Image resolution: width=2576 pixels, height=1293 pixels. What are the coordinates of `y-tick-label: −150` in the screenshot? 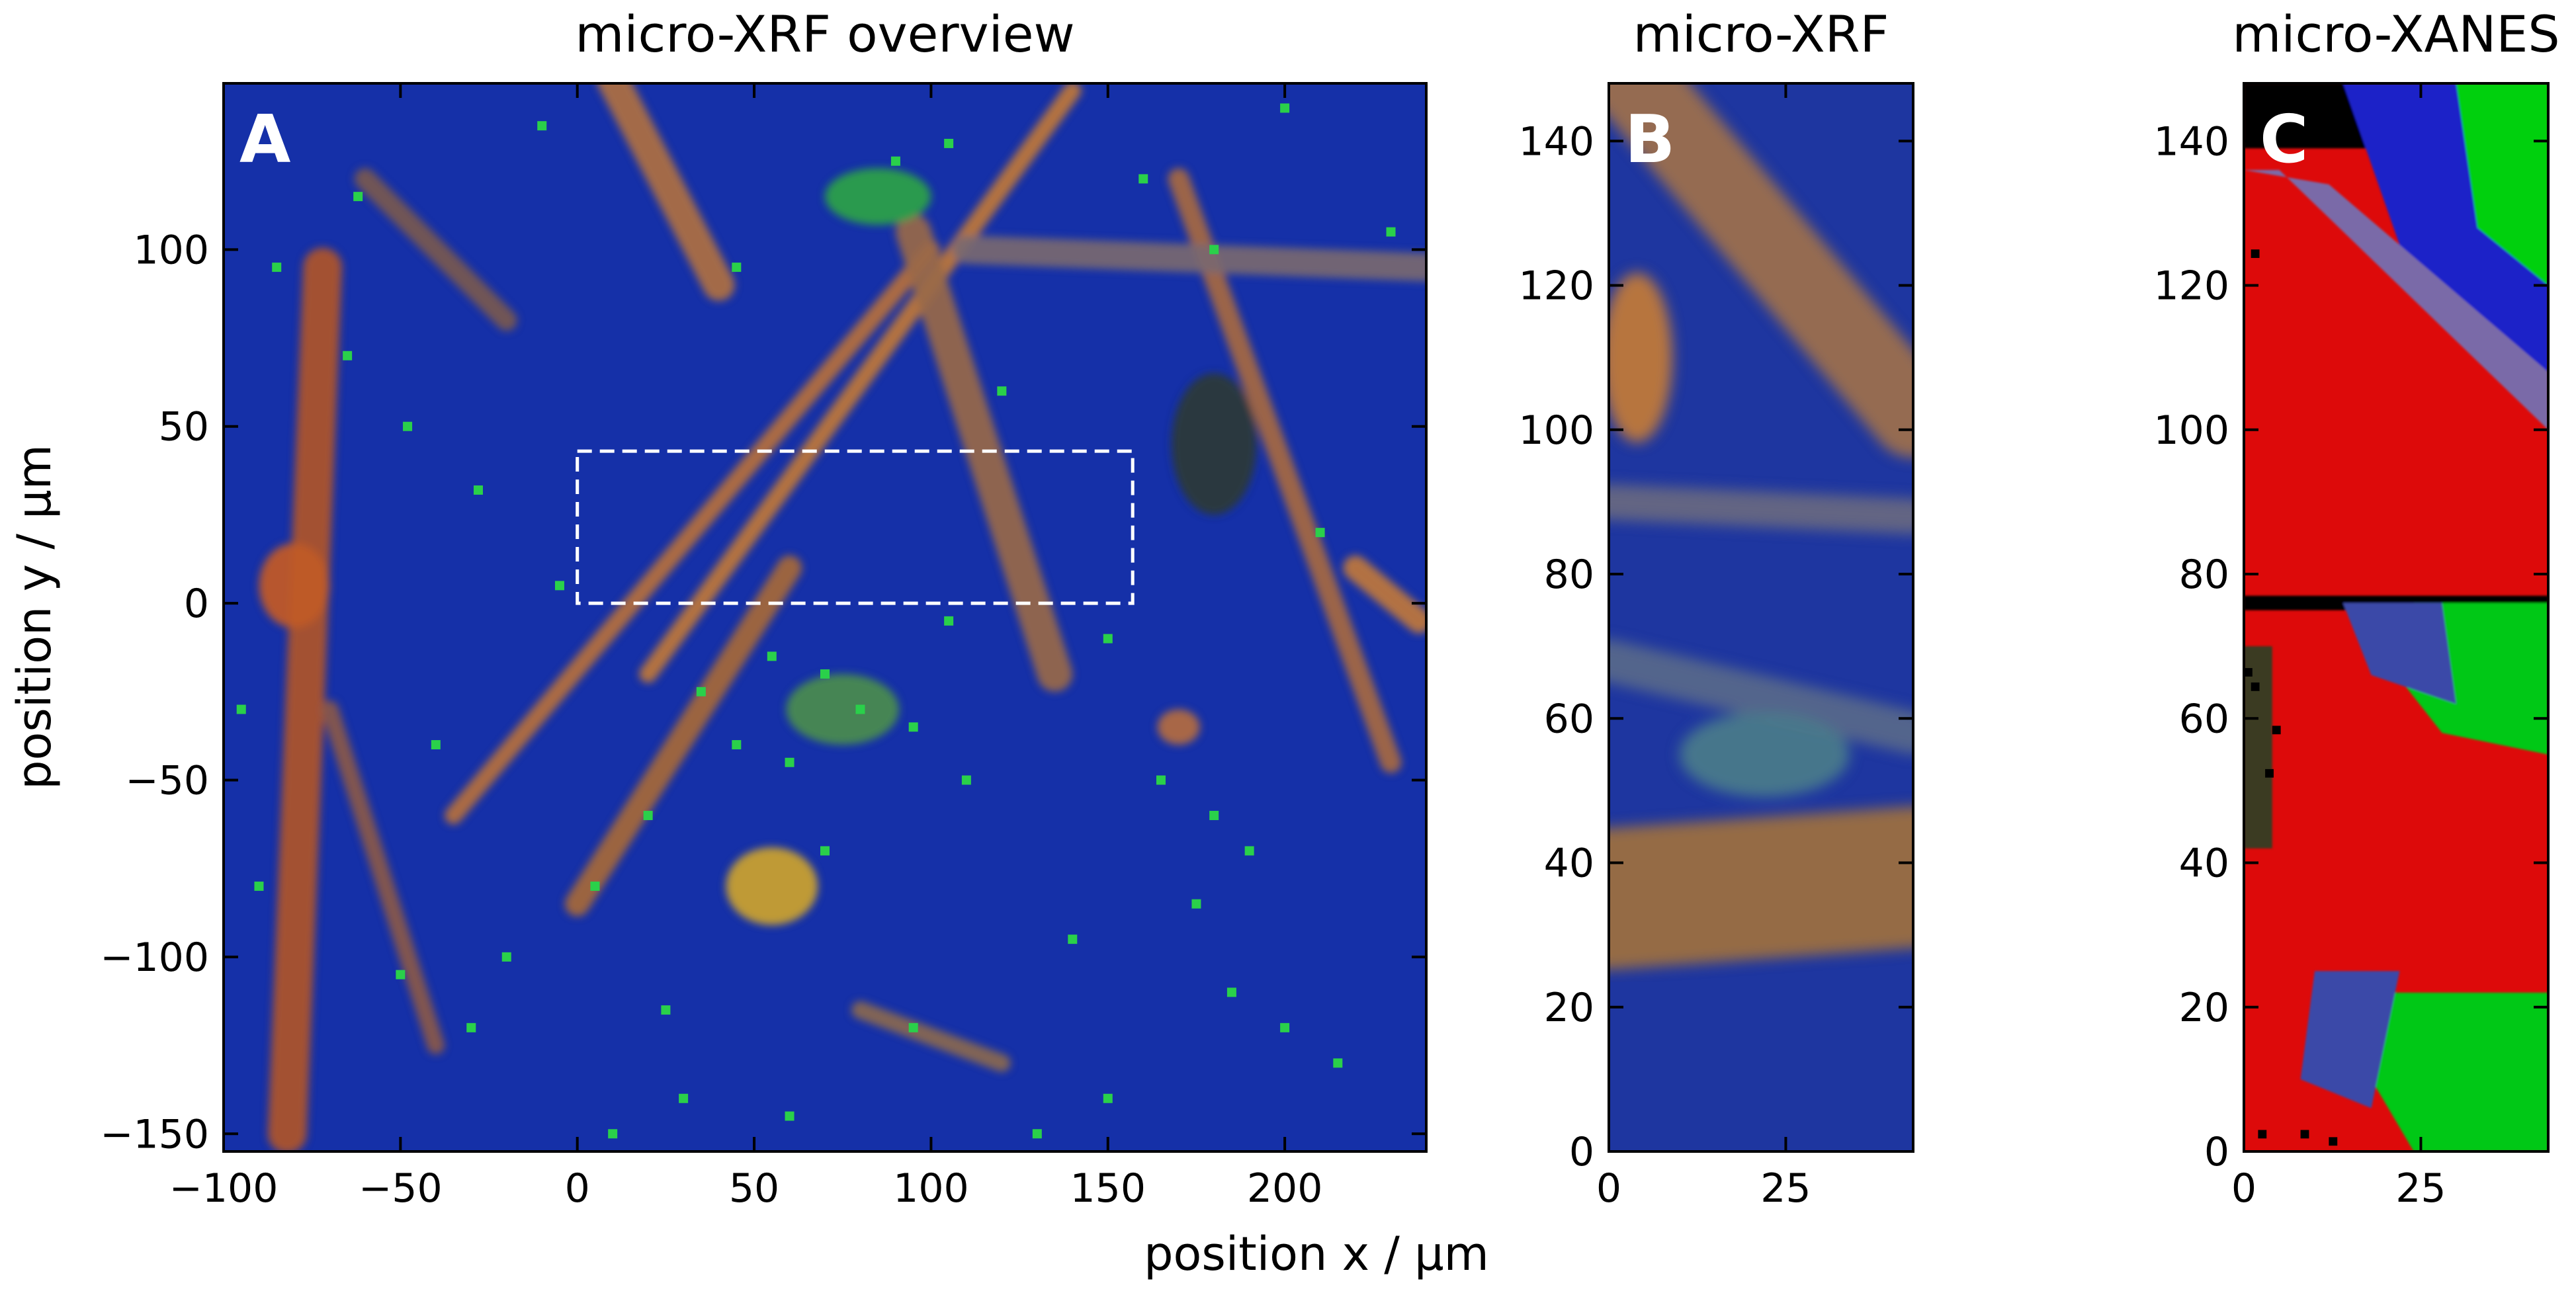 It's located at (154, 1134).